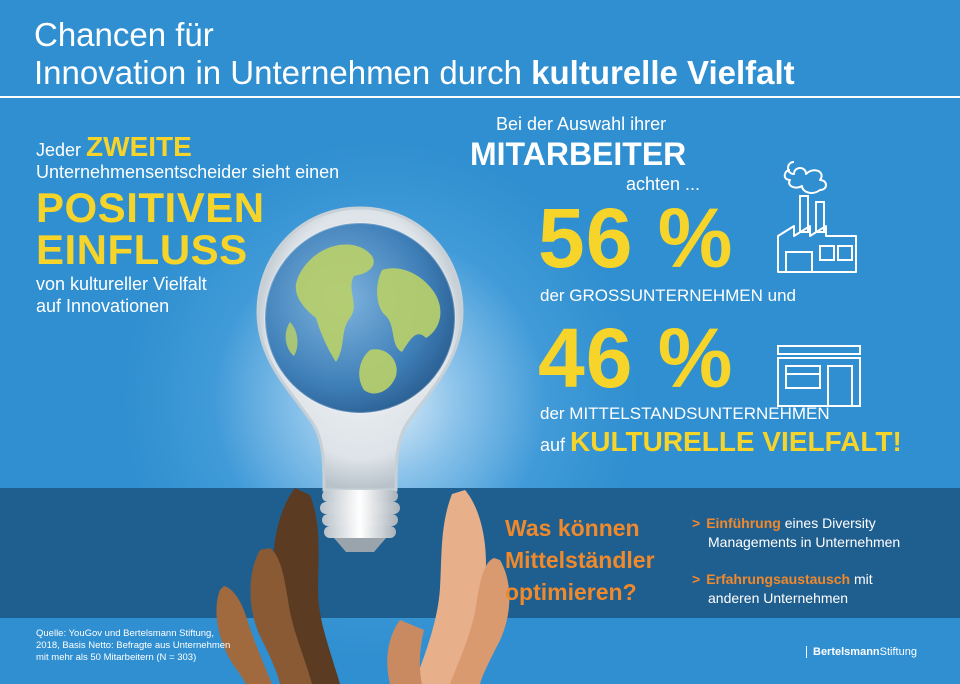  I want to click on percent-large-companies: 56 %, so click(636, 238).